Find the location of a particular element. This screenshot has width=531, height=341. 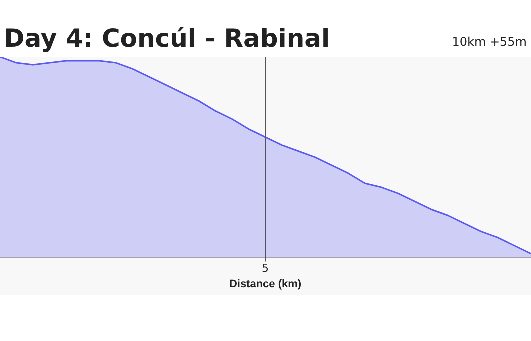

text: 5 is located at coordinates (265, 269).